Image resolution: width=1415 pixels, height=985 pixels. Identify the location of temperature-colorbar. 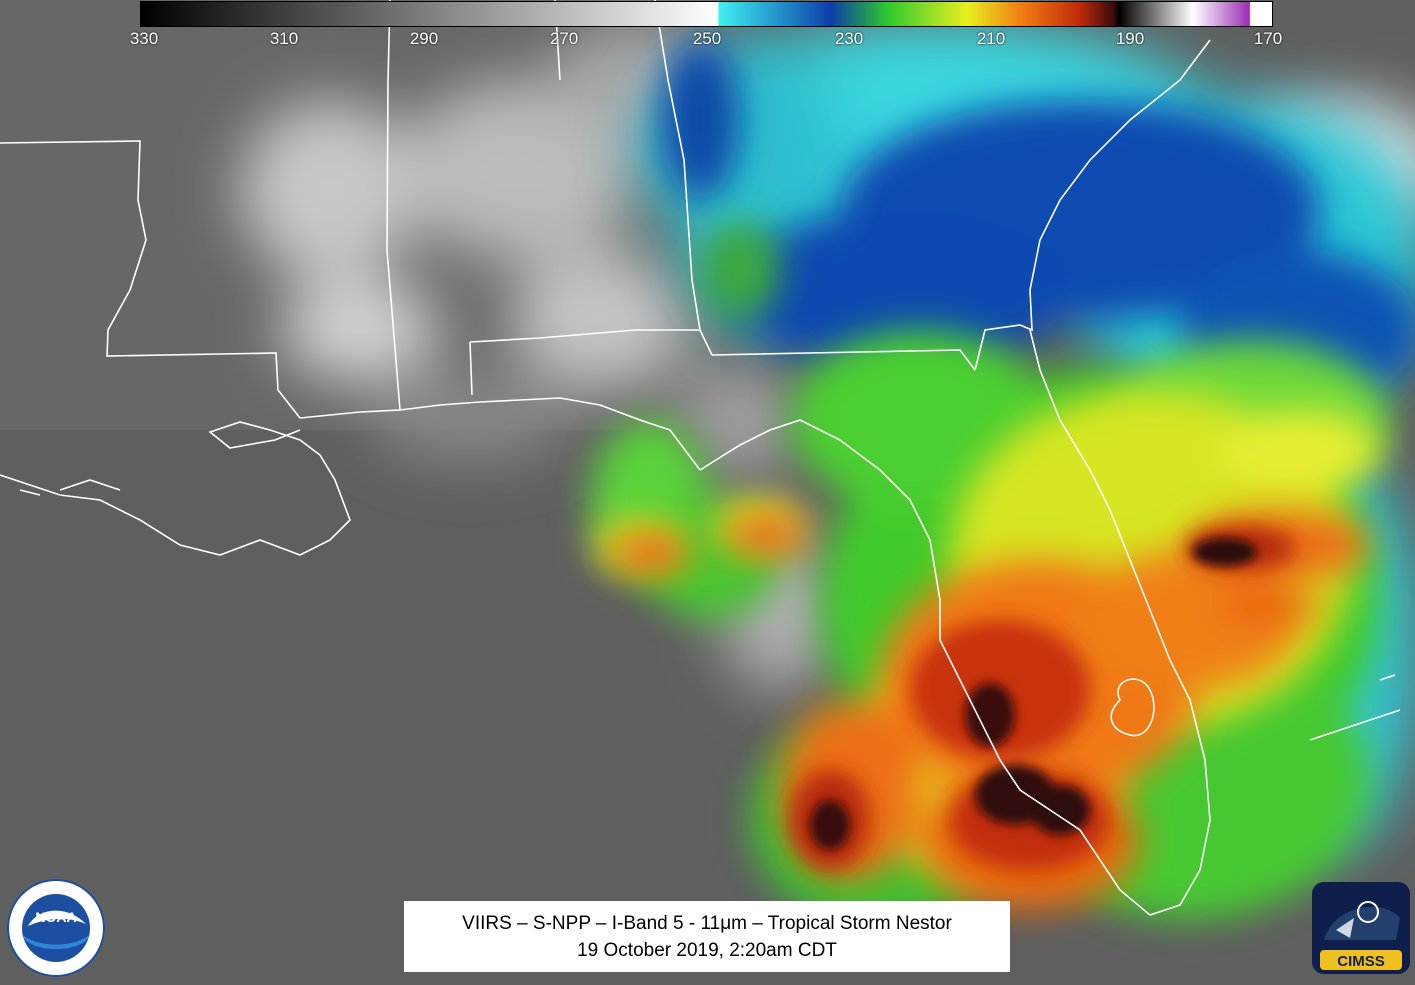
(706, 14).